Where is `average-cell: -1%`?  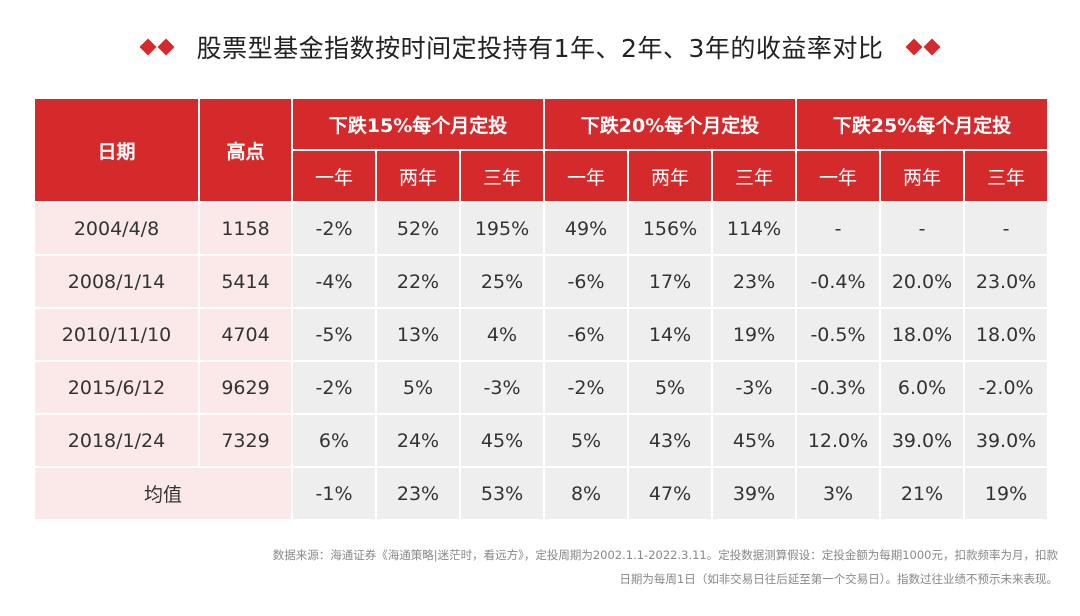
average-cell: -1% is located at coordinates (334, 493).